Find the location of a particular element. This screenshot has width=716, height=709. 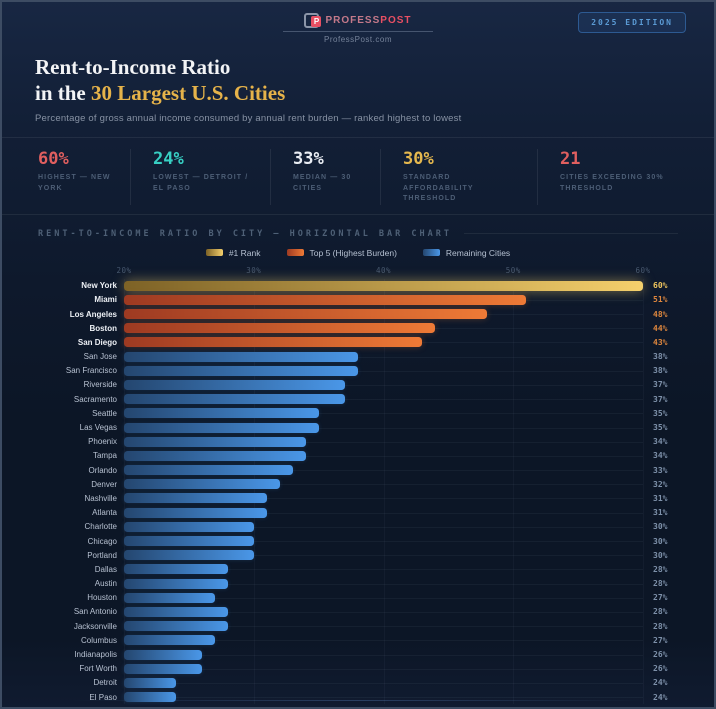

brand-icon: P is located at coordinates (313, 20).